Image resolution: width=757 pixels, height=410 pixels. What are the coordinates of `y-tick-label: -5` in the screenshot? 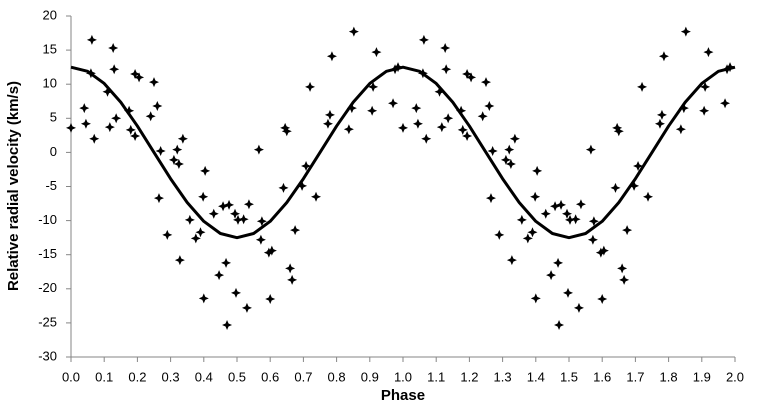 It's located at (51, 185).